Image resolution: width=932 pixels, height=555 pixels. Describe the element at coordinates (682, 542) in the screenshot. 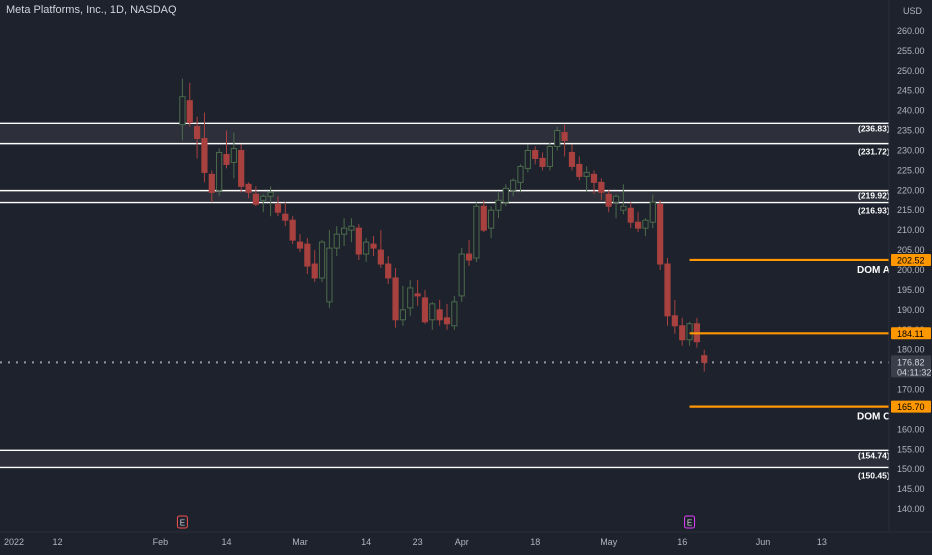

I see `x-tick-label: 16` at that location.